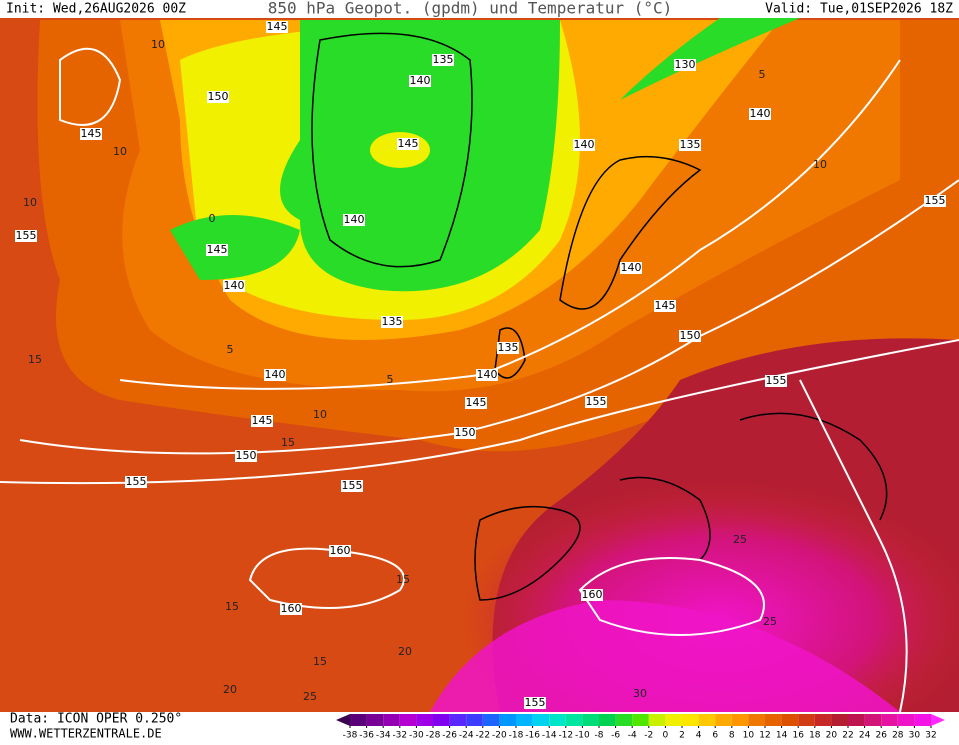 The image size is (959, 745). I want to click on colorbar-label: -18, so click(516, 736).